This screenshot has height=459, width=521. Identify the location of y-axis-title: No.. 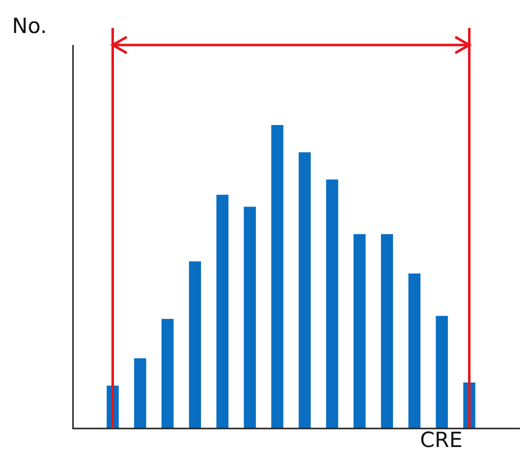
(29, 26).